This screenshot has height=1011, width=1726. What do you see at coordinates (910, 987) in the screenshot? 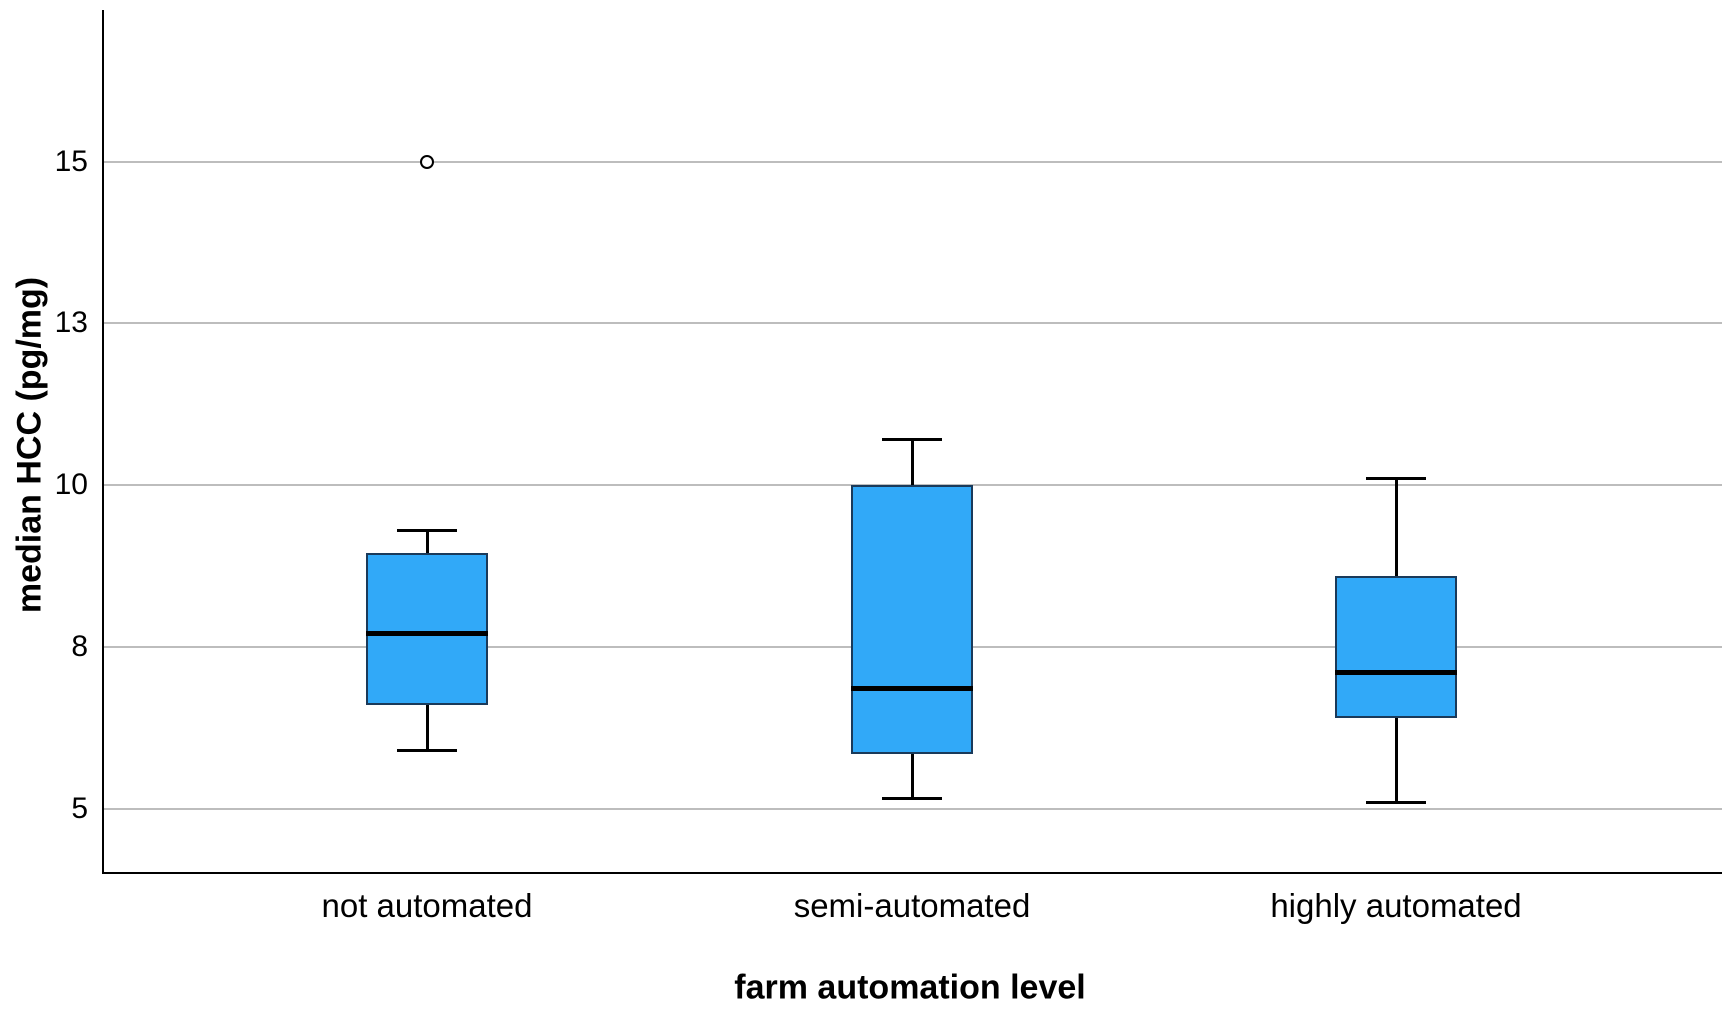
I see `x-axis-title: farm automation level` at bounding box center [910, 987].